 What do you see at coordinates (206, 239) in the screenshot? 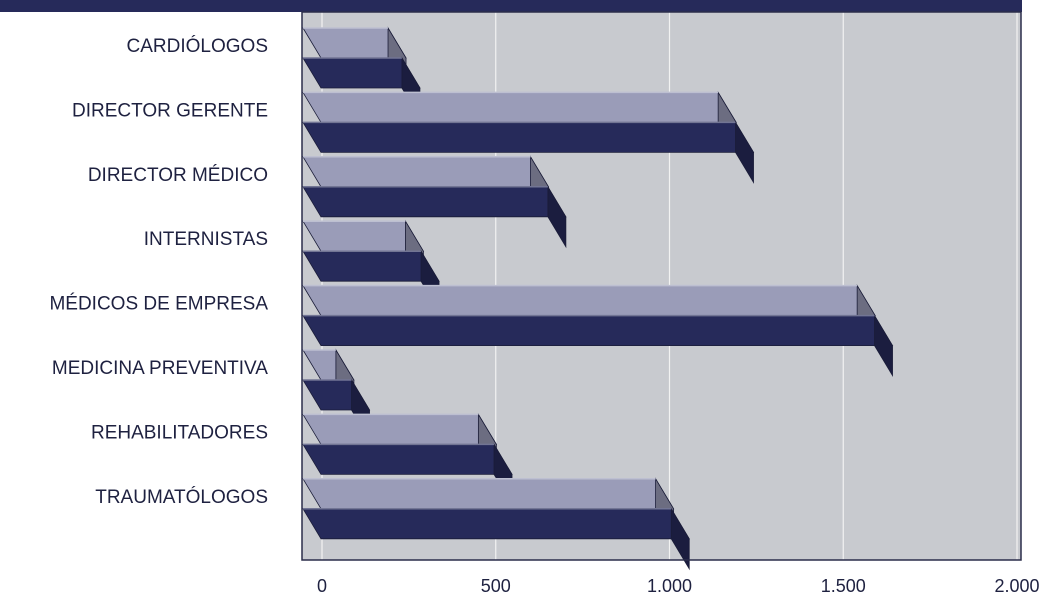
I see `category-label: INTERNISTAS` at bounding box center [206, 239].